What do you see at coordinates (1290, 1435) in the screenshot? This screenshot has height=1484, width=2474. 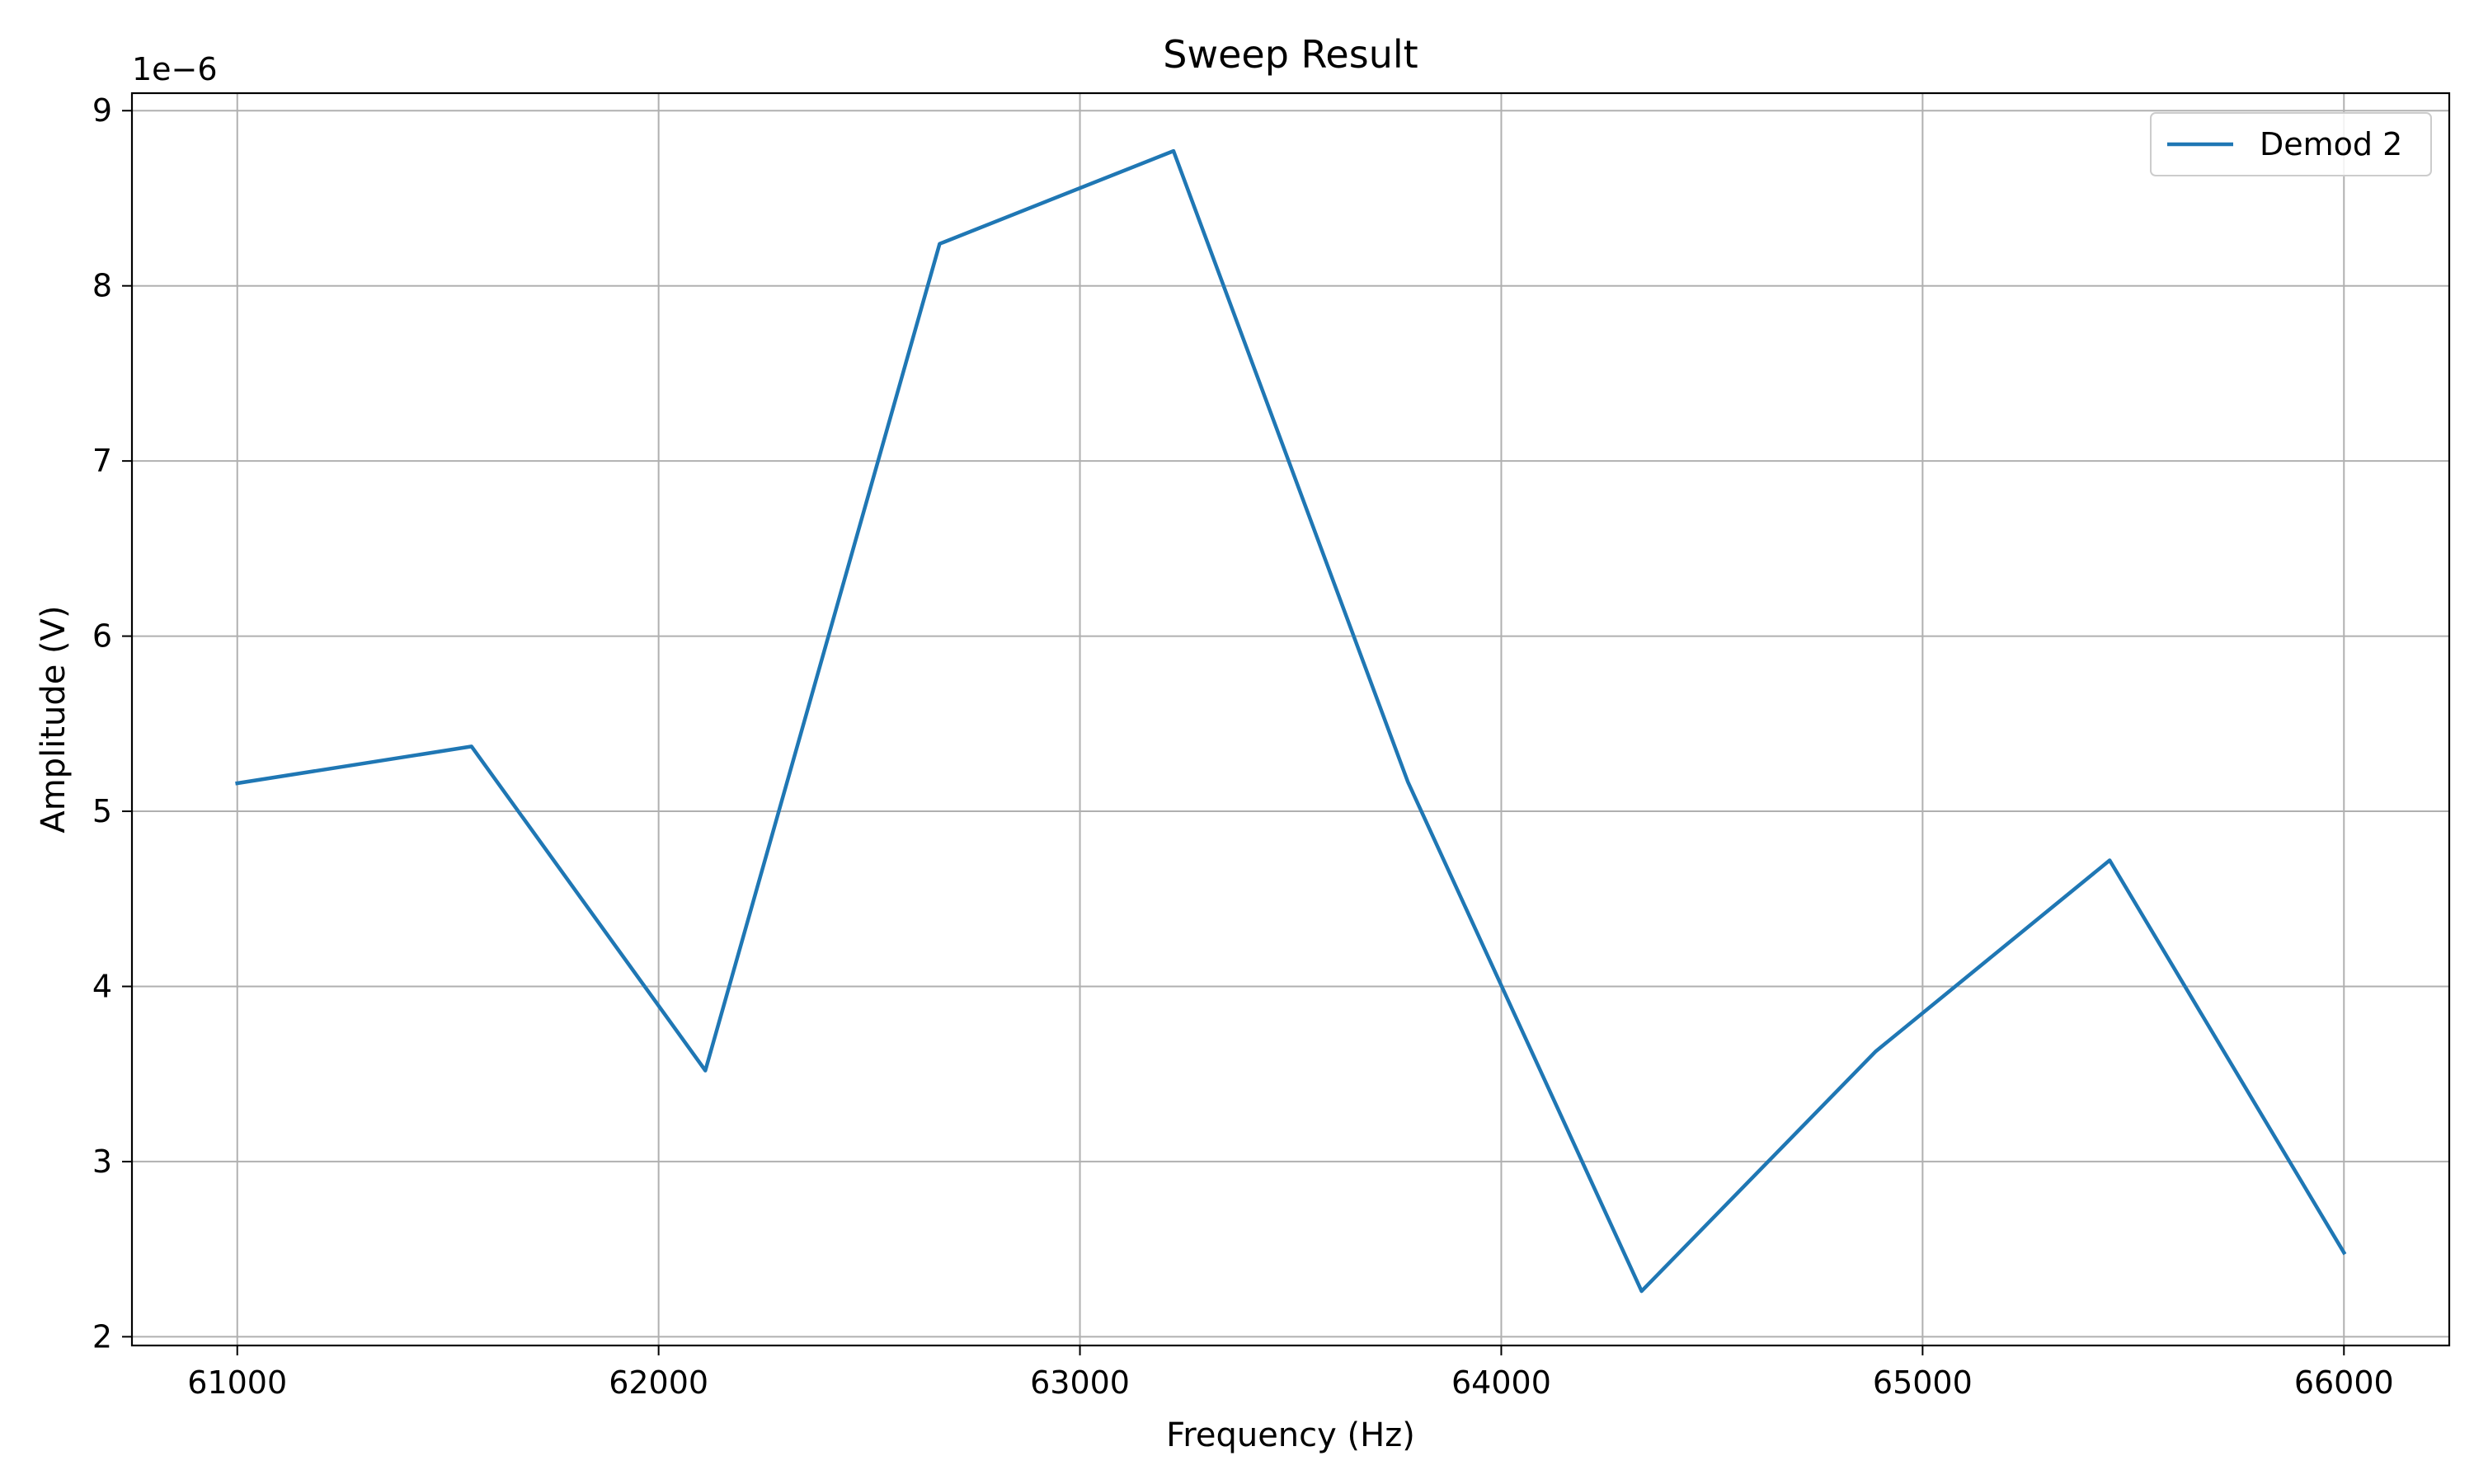 I see `x-axis-label: Frequency (Hz)` at bounding box center [1290, 1435].